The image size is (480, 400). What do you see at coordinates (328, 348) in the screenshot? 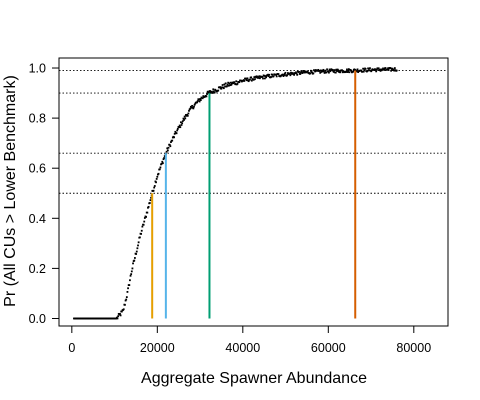
I see `x-tick-label: 60000` at bounding box center [328, 348].